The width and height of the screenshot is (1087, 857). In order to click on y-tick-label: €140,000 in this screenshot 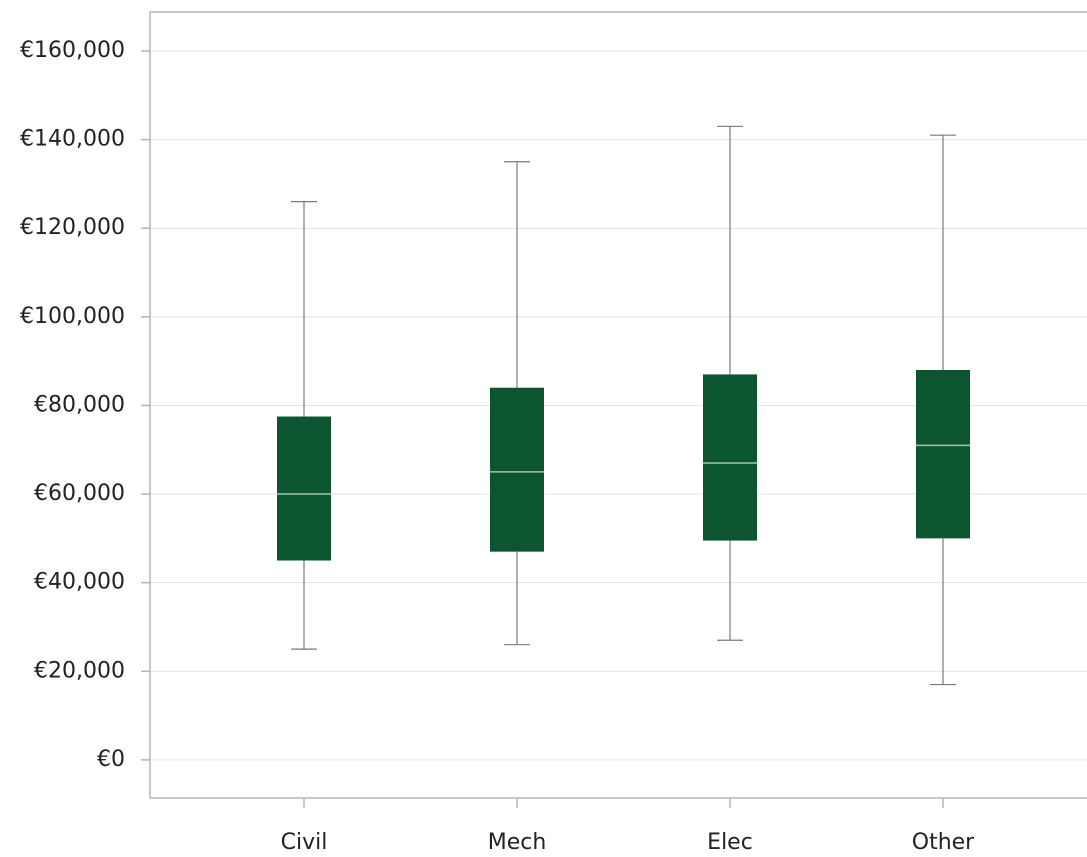, I will do `click(72, 139)`.